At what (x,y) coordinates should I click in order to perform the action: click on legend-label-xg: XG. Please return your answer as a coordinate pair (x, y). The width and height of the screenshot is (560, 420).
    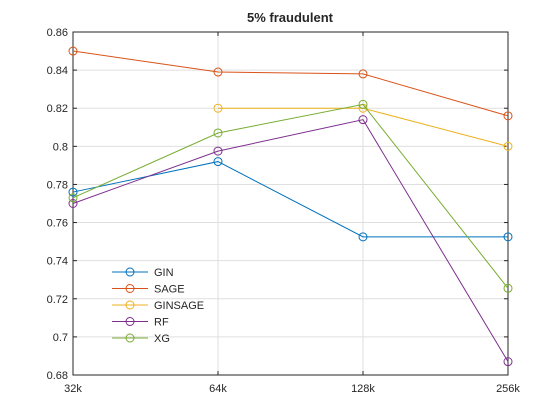
    Looking at the image, I should click on (162, 339).